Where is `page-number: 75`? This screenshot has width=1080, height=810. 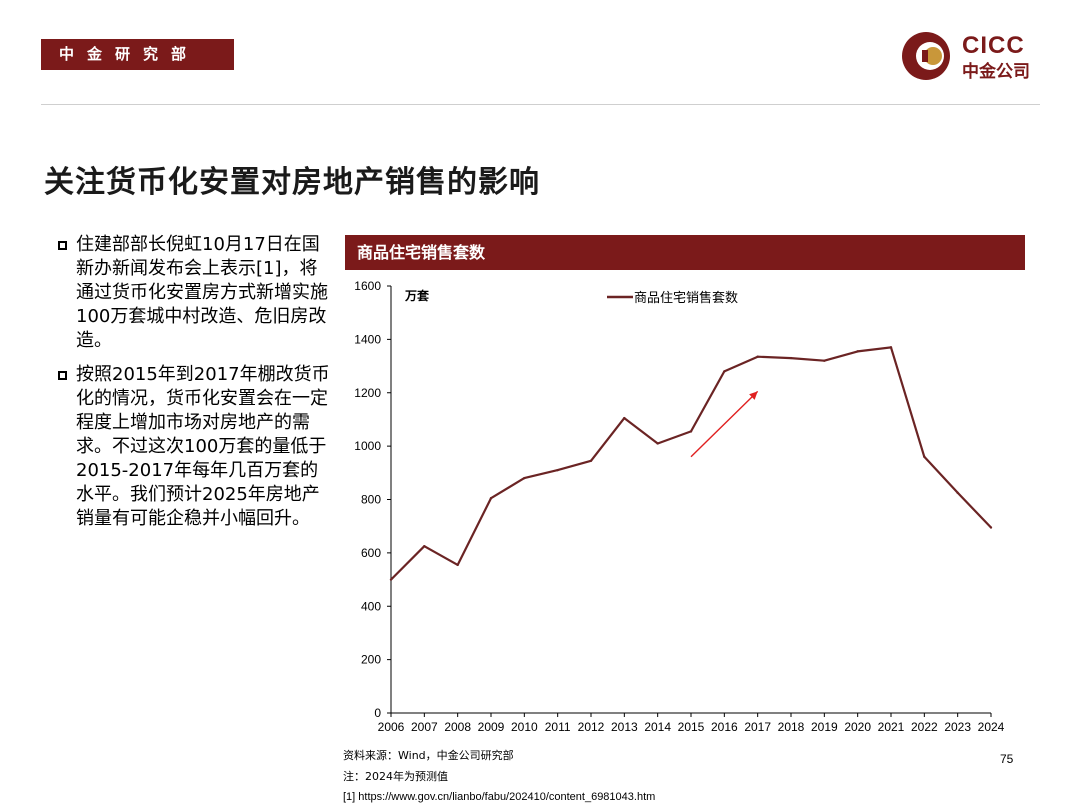 page-number: 75 is located at coordinates (1007, 759).